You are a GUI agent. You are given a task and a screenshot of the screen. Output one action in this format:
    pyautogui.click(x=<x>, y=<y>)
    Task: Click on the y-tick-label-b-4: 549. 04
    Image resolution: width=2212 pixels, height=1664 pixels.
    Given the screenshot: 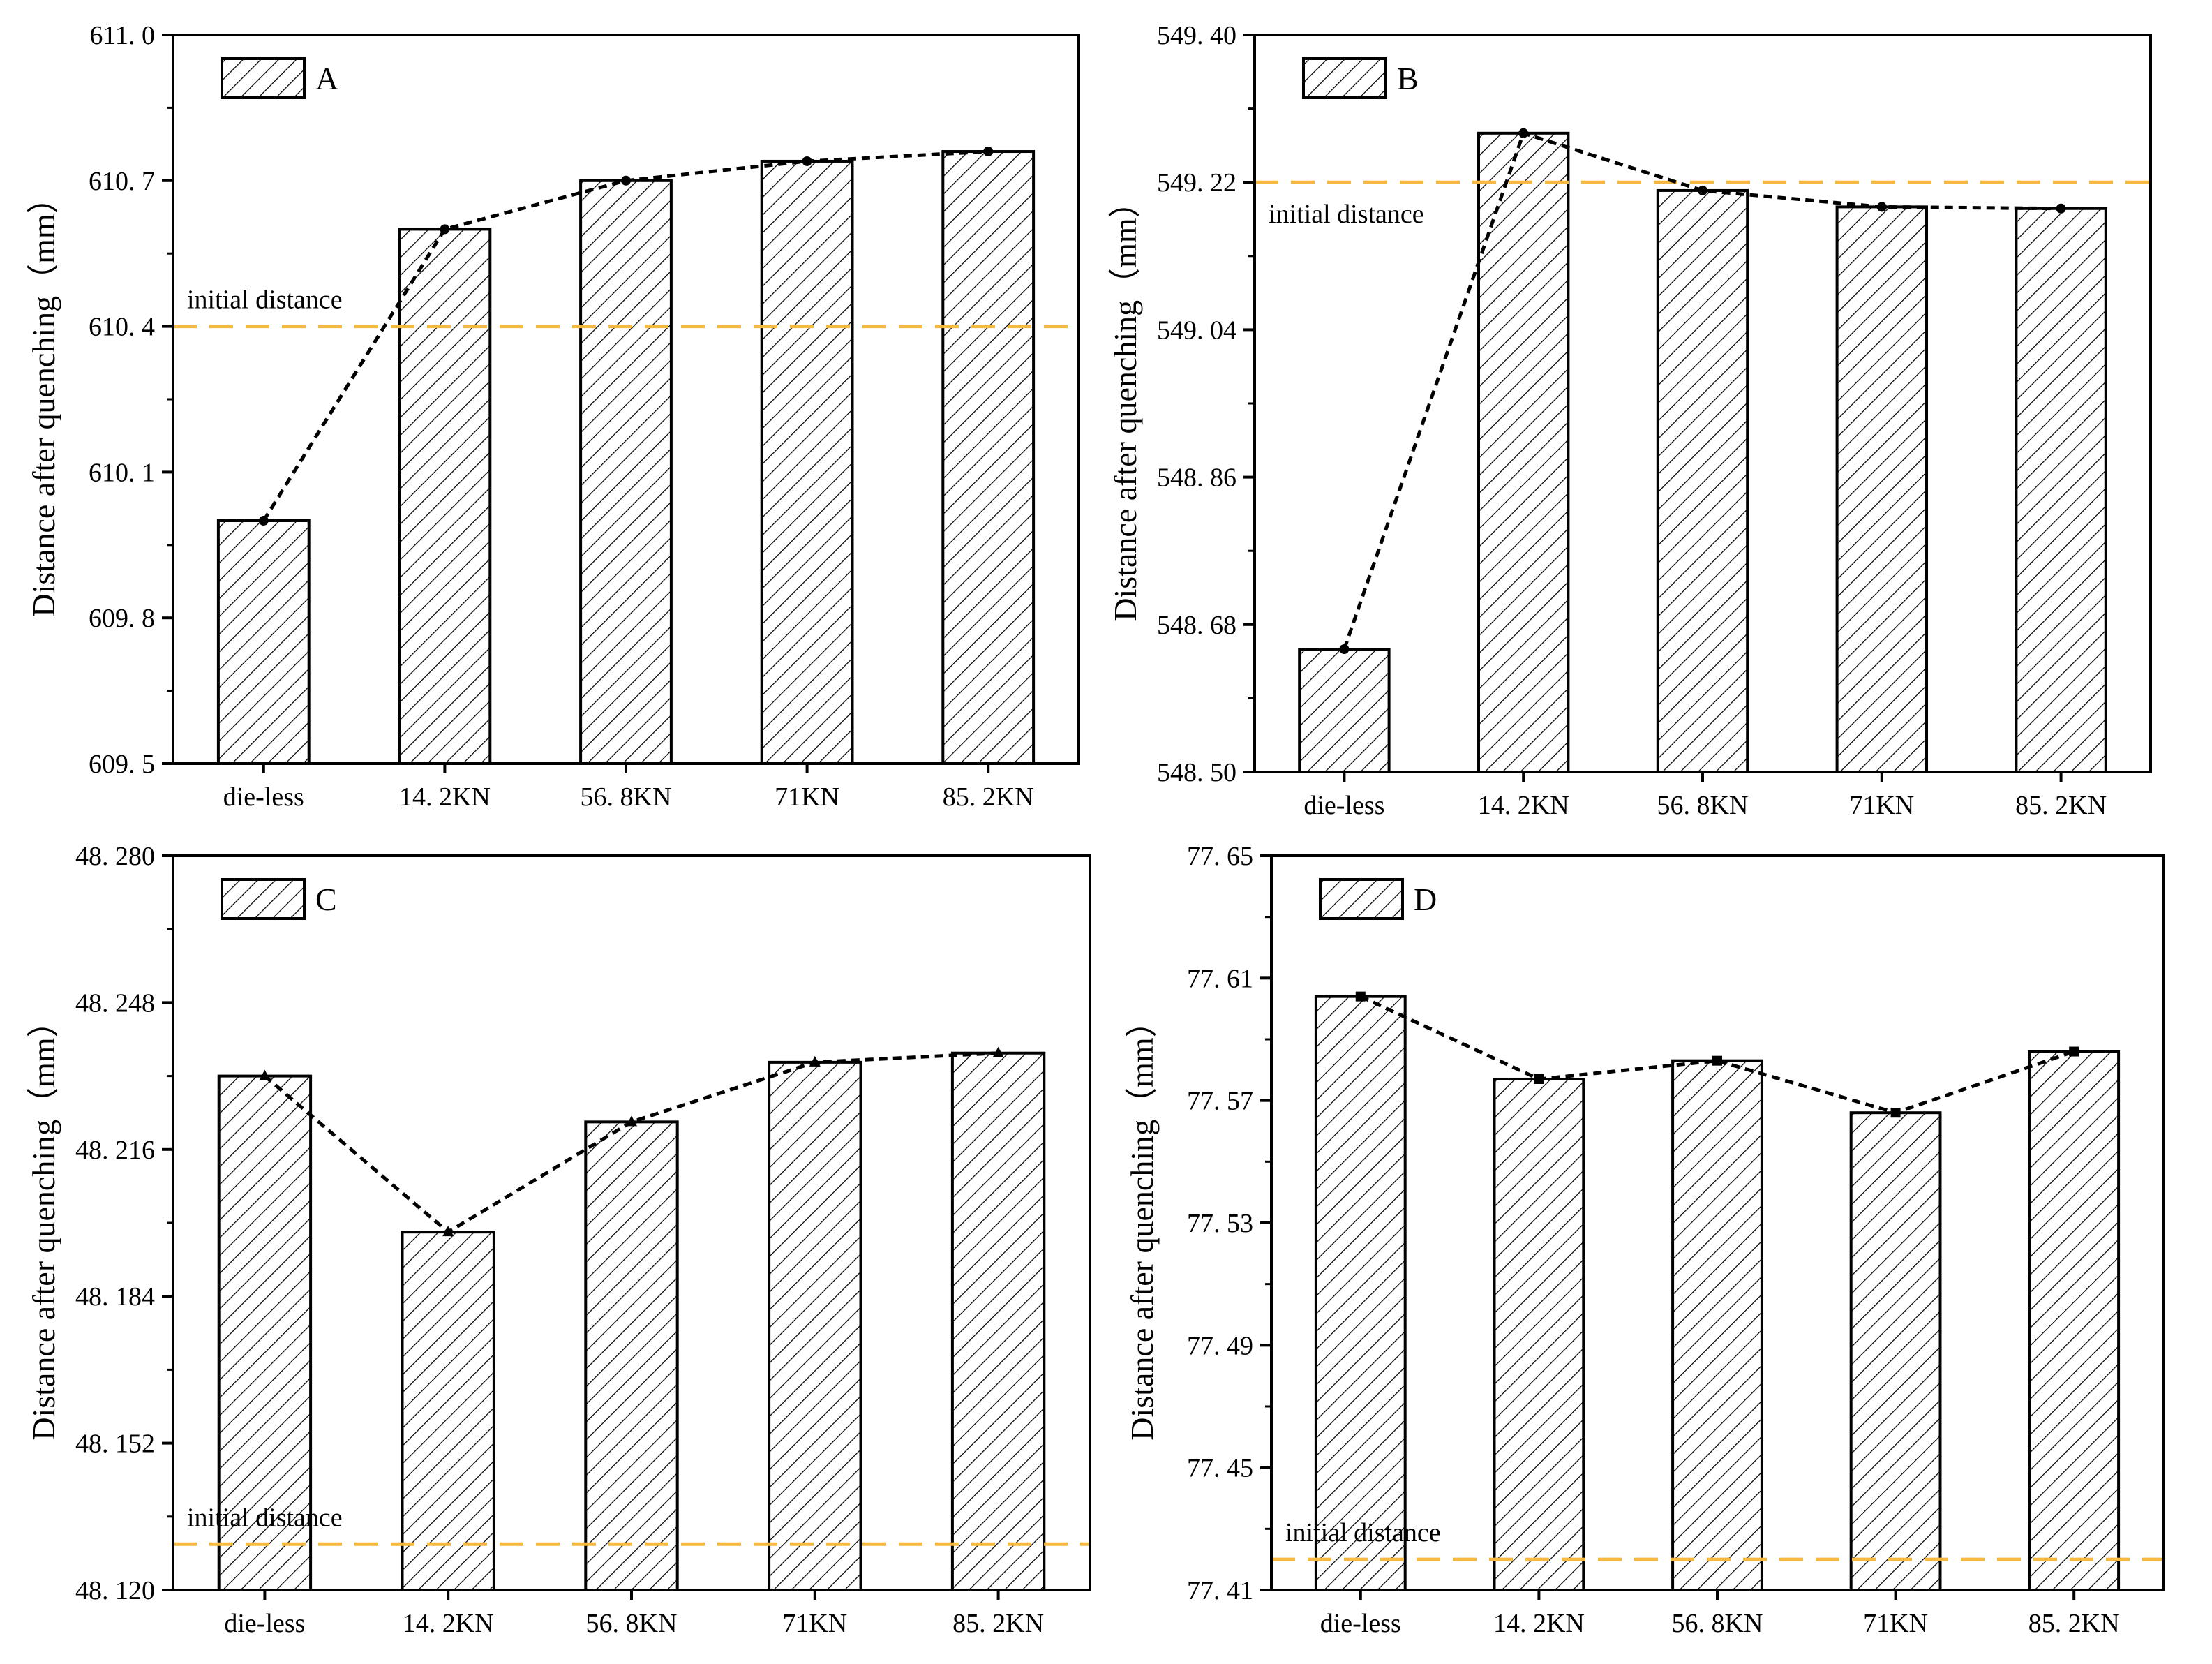 What is the action you would take?
    pyautogui.click(x=1197, y=330)
    